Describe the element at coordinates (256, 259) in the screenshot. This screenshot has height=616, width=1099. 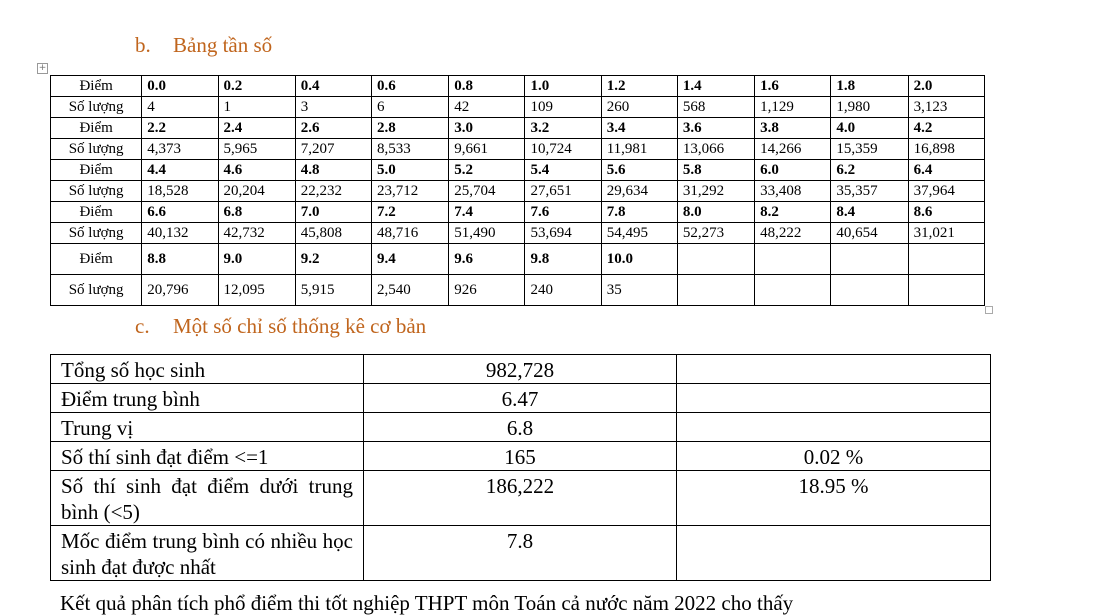
I see `score-cell: 9.0` at that location.